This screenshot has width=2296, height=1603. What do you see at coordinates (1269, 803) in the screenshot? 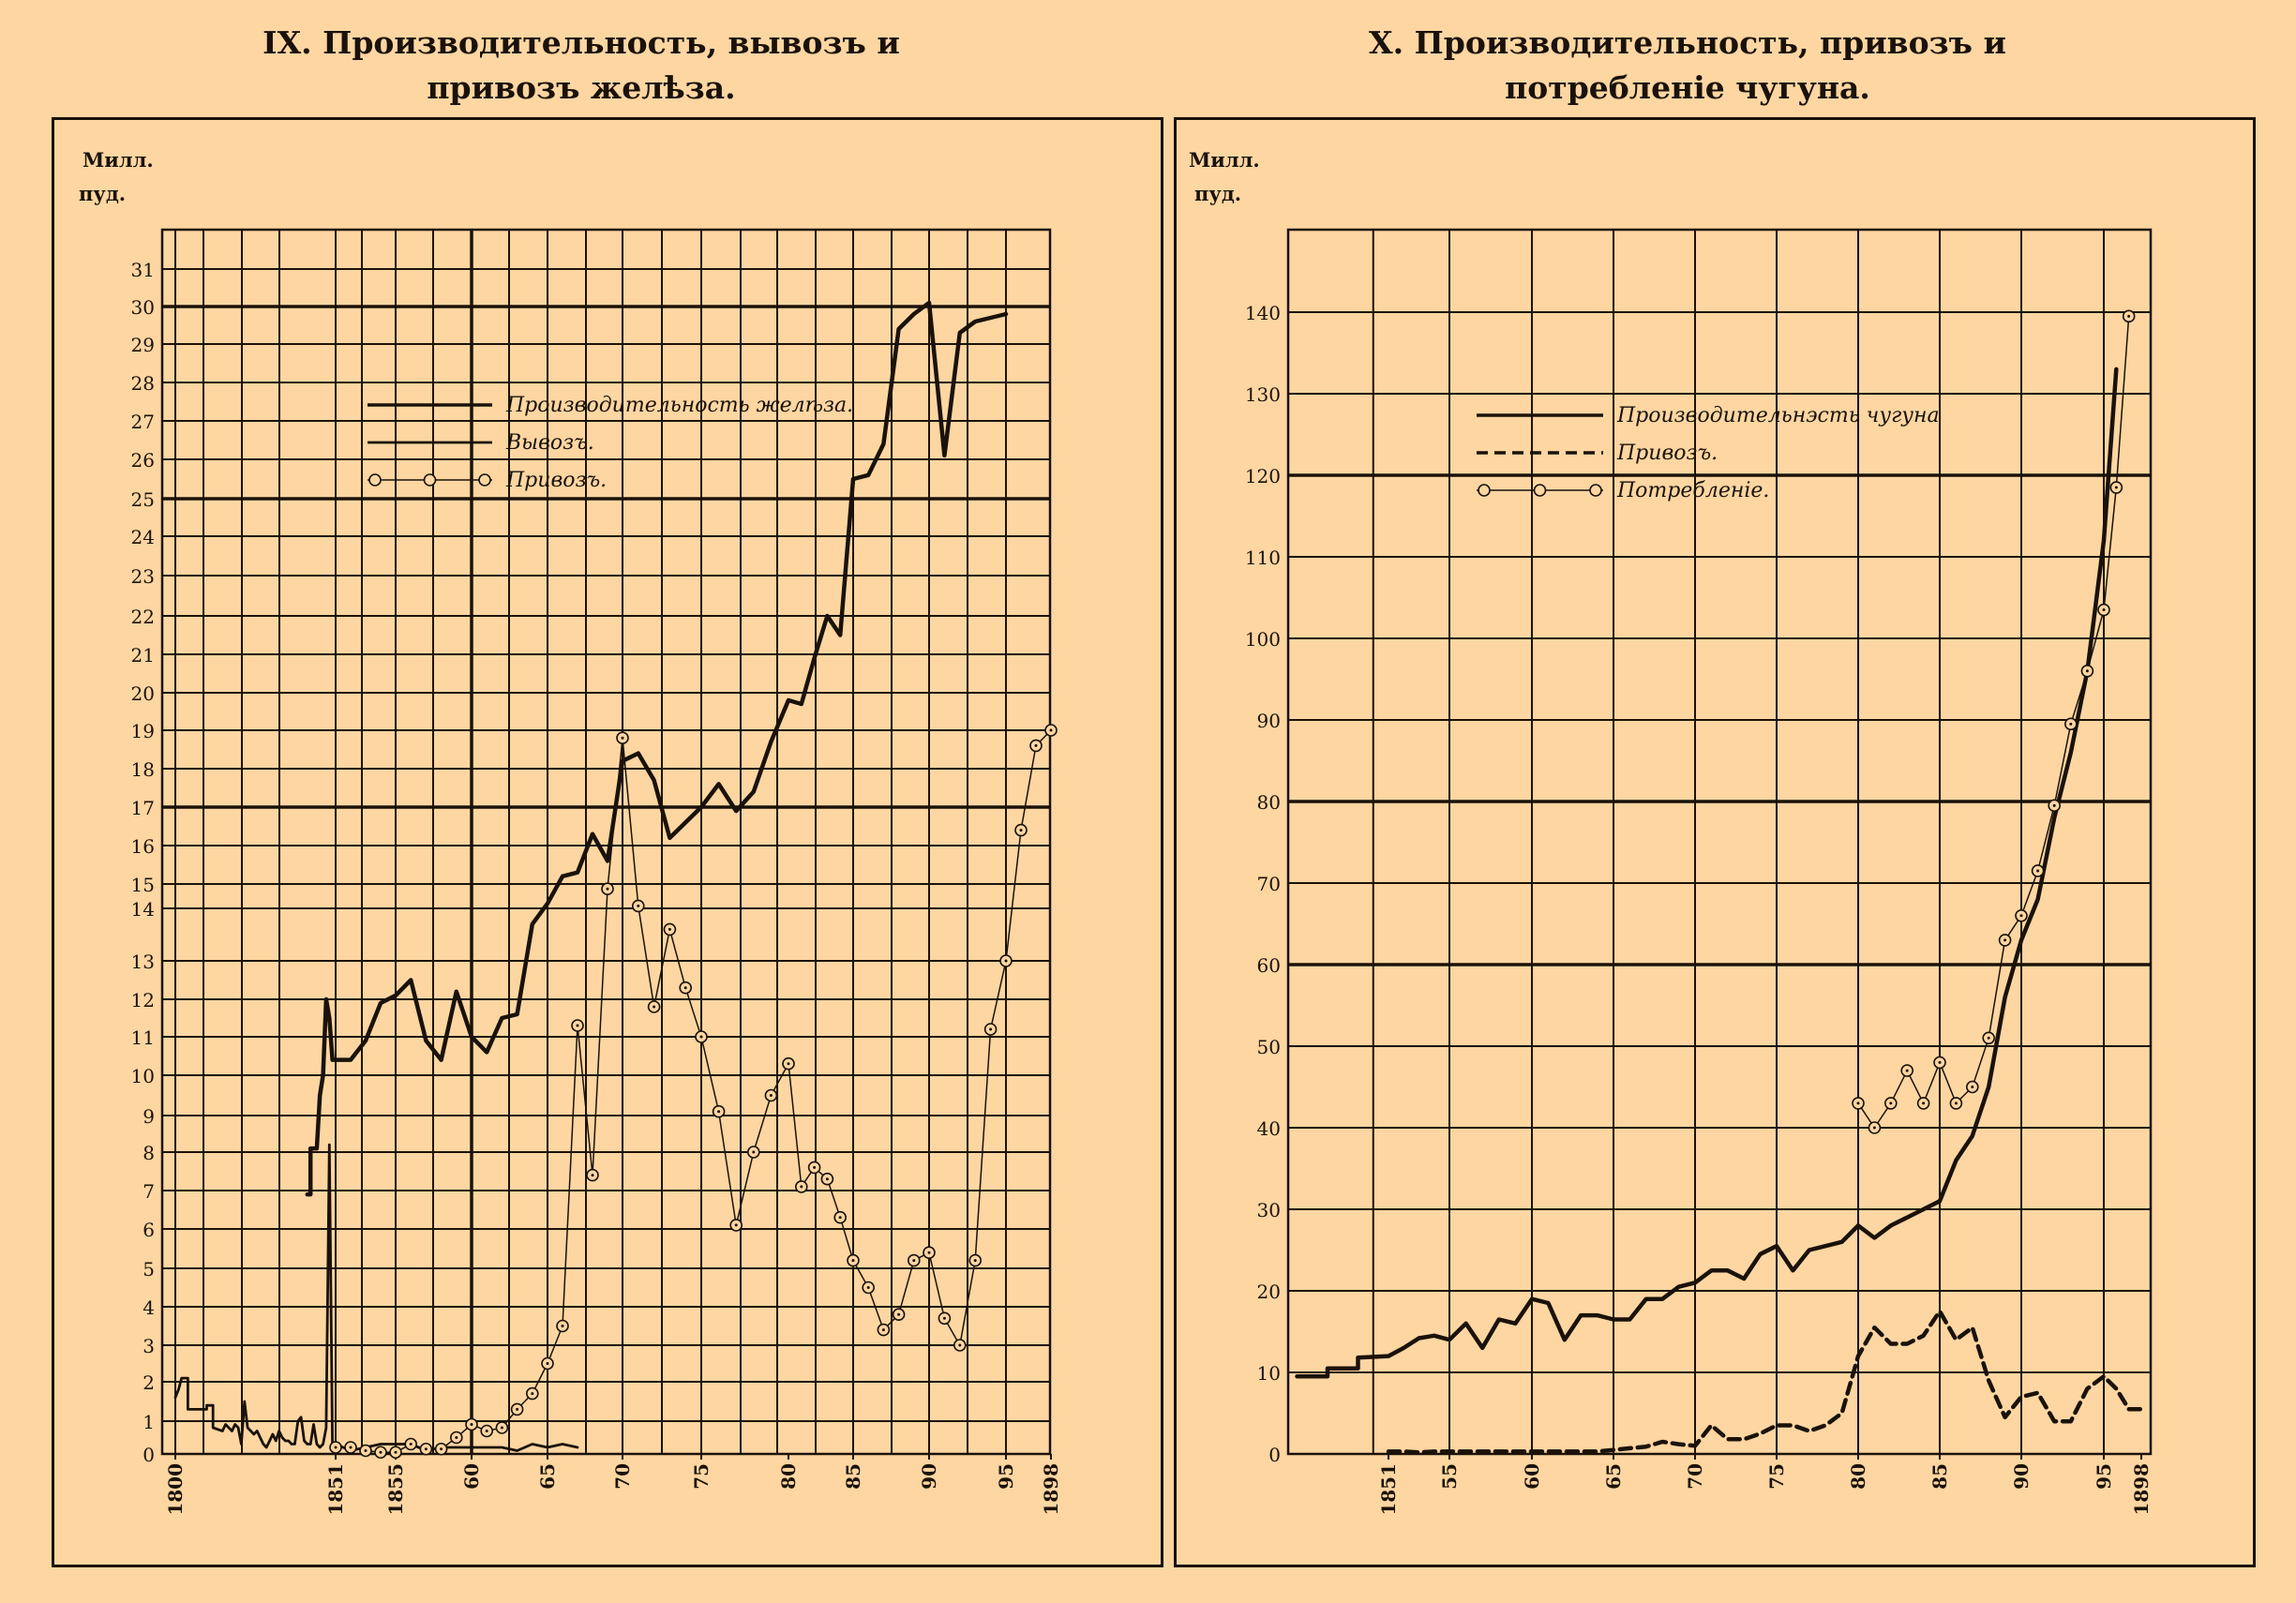
I see `y-tick-label: 80` at bounding box center [1269, 803].